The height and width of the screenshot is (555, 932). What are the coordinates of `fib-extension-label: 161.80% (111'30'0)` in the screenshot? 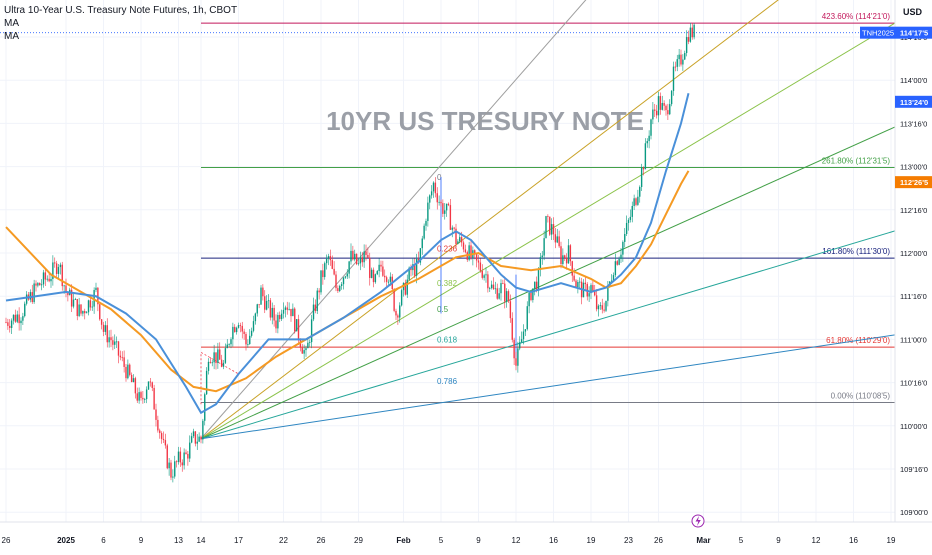 It's located at (856, 251).